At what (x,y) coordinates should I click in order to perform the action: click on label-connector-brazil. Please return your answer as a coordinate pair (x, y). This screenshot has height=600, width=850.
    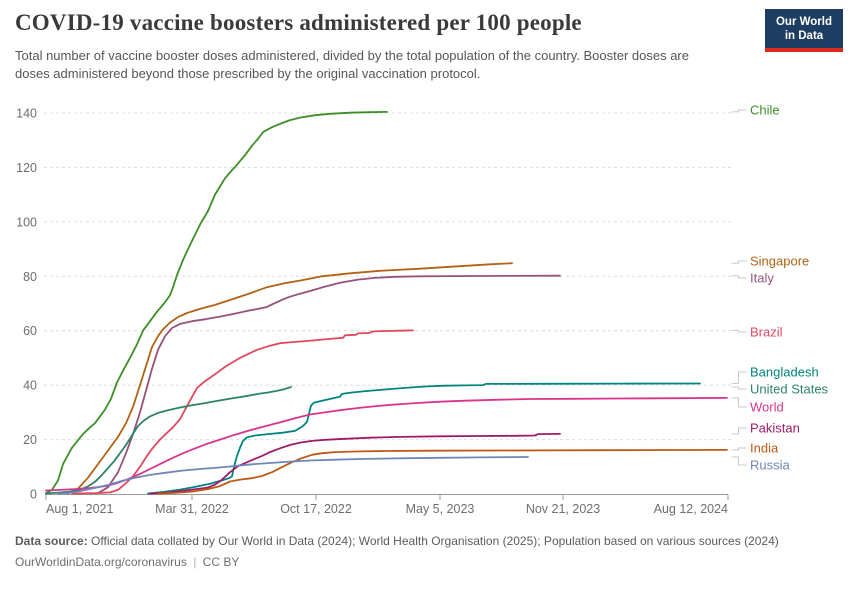
    Looking at the image, I should click on (739, 331).